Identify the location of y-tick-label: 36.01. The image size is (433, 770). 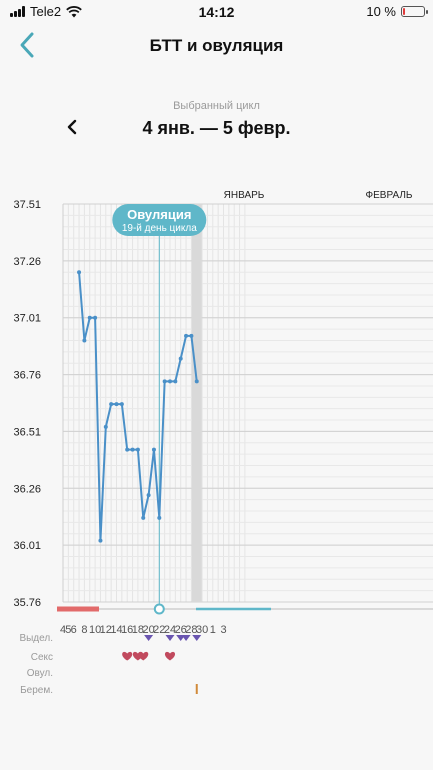
(27, 546).